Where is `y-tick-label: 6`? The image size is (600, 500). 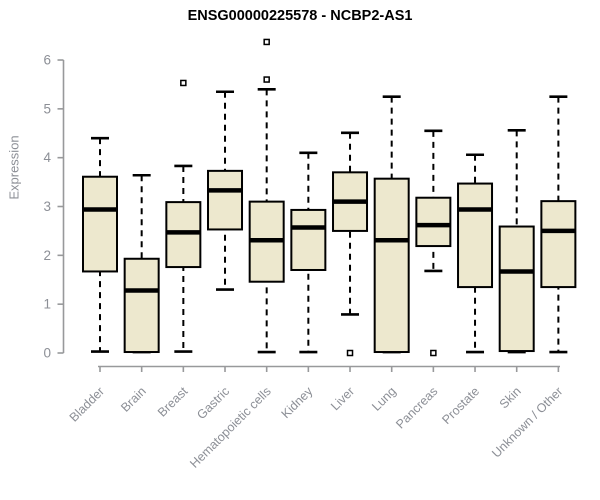
y-tick-label: 6 is located at coordinates (47, 60).